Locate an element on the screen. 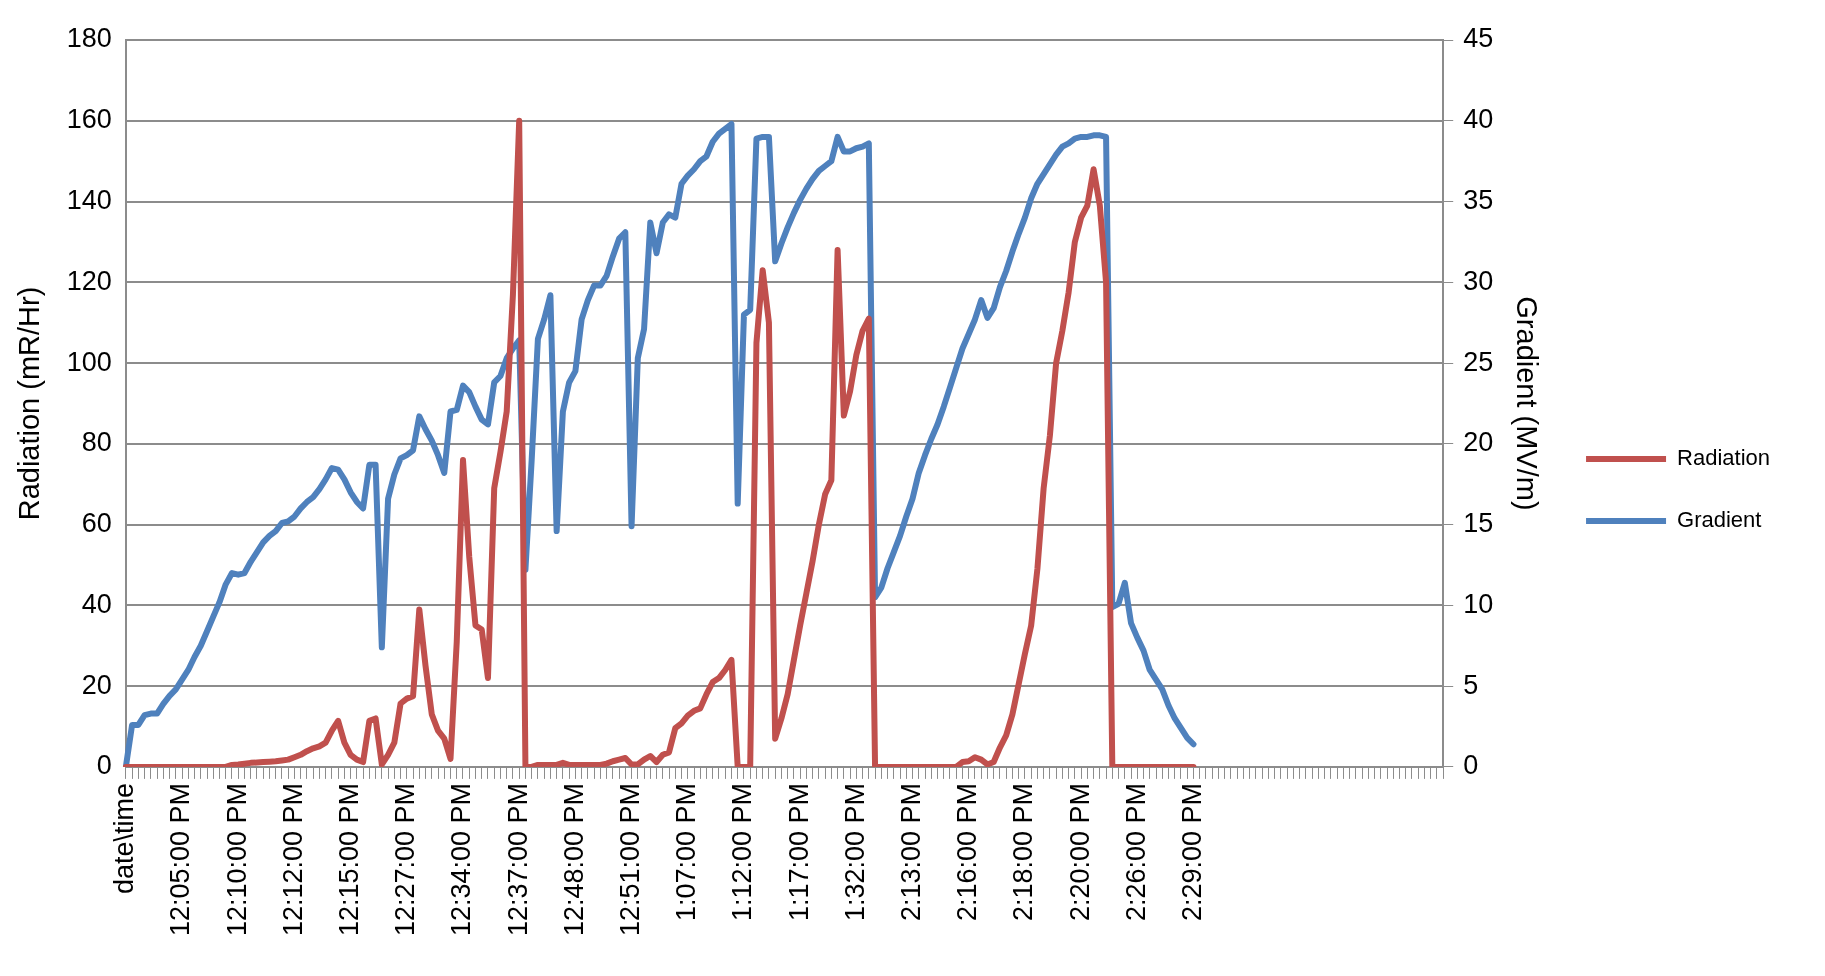 The image size is (1825, 976). x-tick-label: 2:18:00 PM is located at coordinates (1023, 851).